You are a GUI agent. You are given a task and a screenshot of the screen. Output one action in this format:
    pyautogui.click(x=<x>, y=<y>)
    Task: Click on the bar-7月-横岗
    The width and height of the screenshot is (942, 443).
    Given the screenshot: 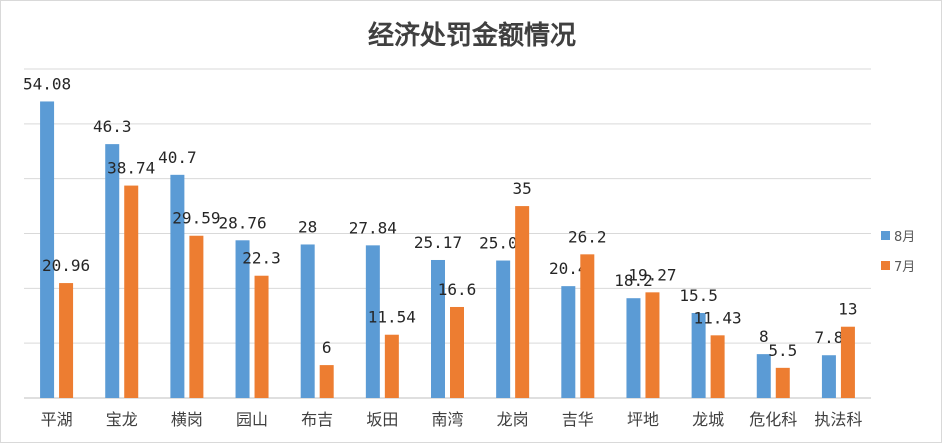 What is the action you would take?
    pyautogui.click(x=196, y=316)
    